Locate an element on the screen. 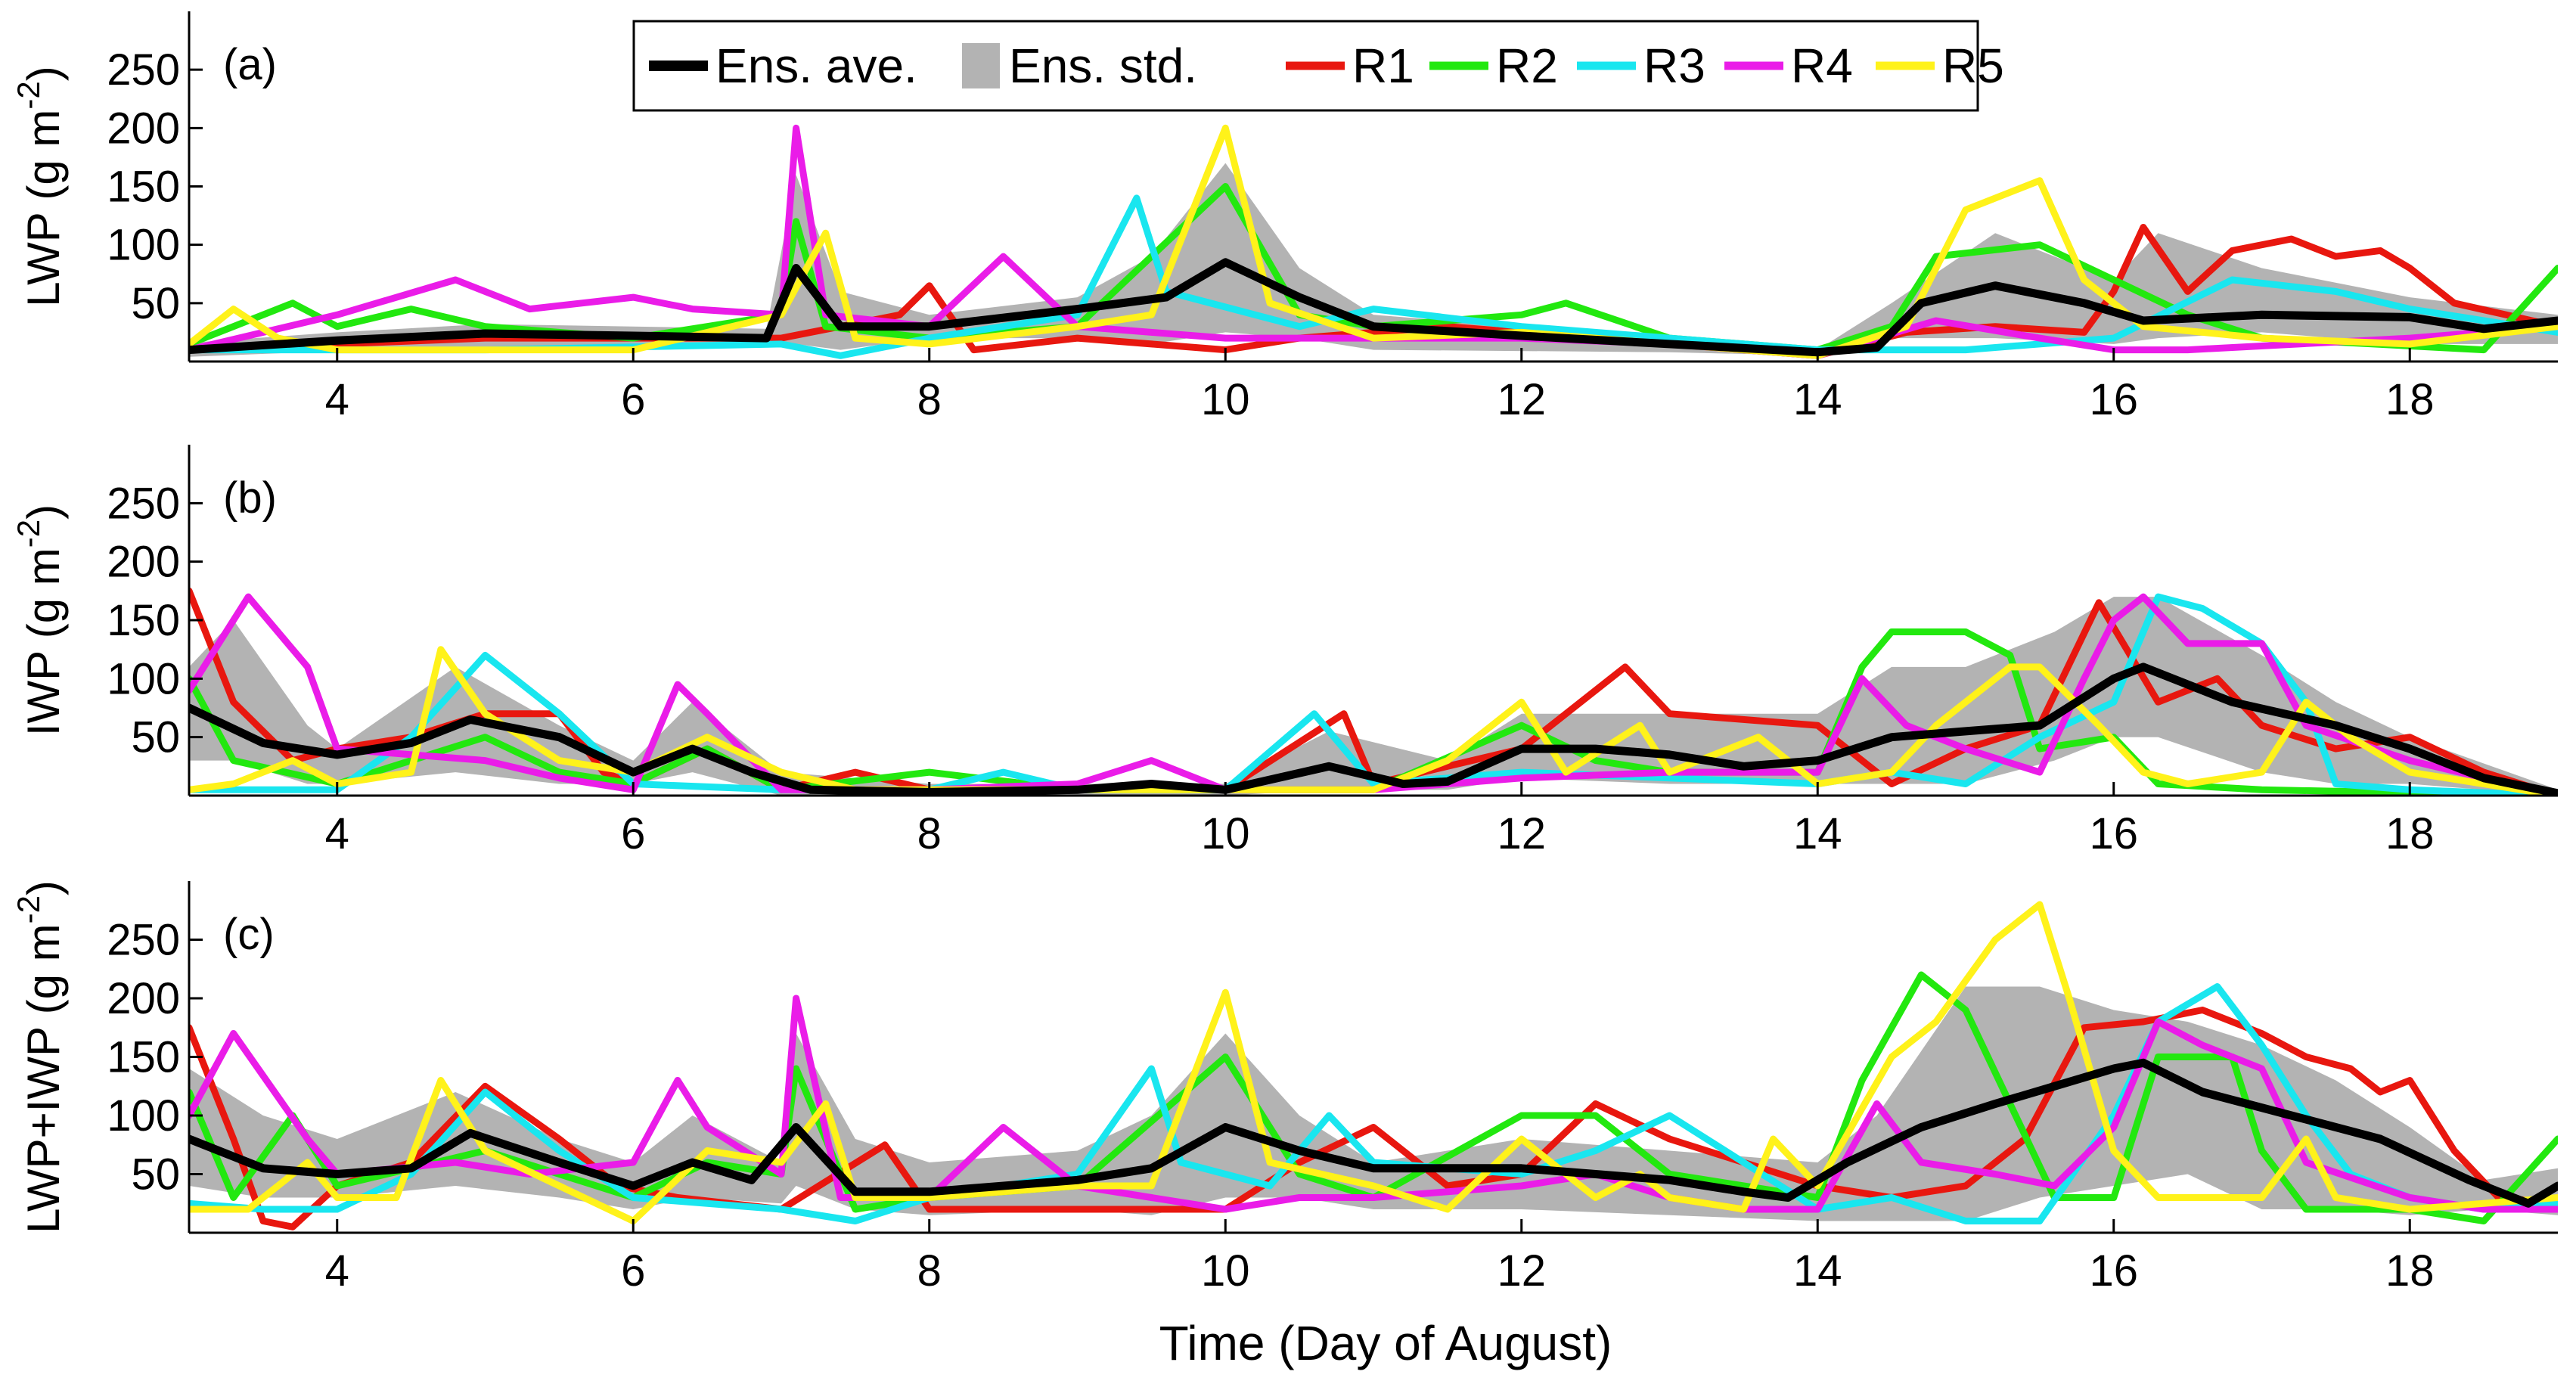 This screenshot has height=1384, width=2576. panel-b-series-r5 is located at coordinates (1373, 721).